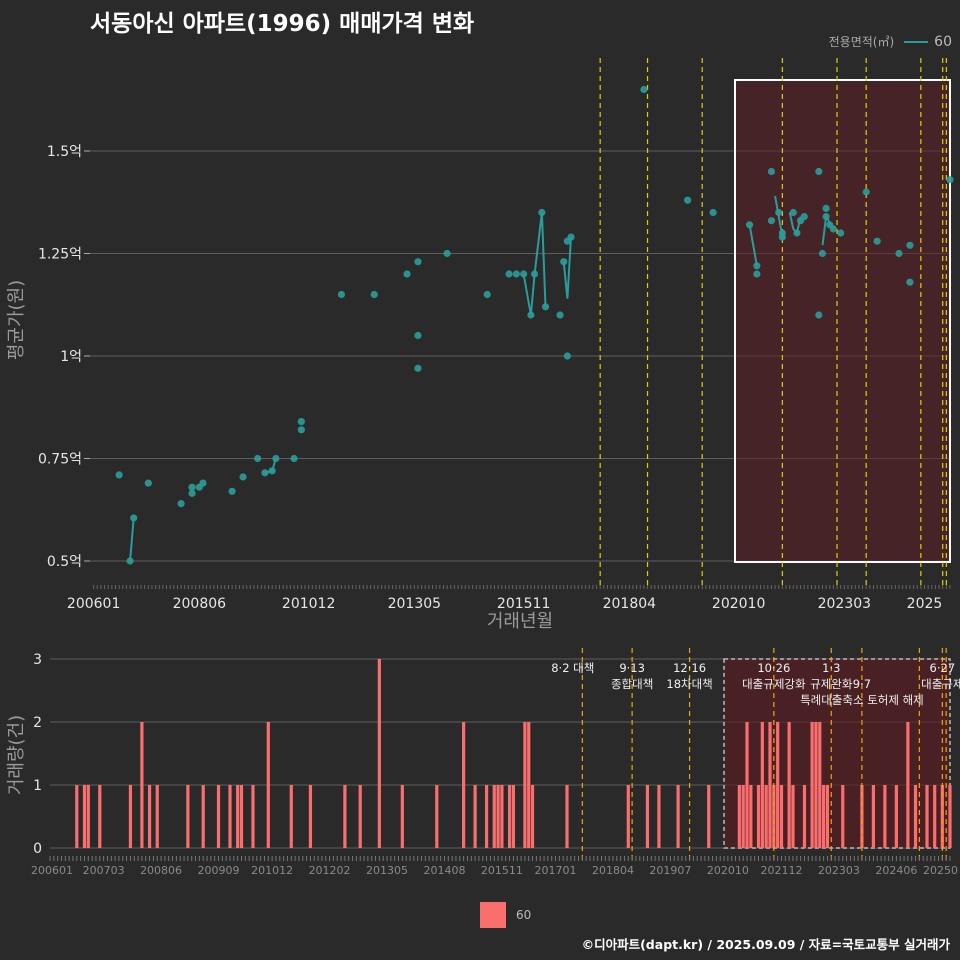  I want to click on volume-x-tick-label: 201305, so click(387, 870).